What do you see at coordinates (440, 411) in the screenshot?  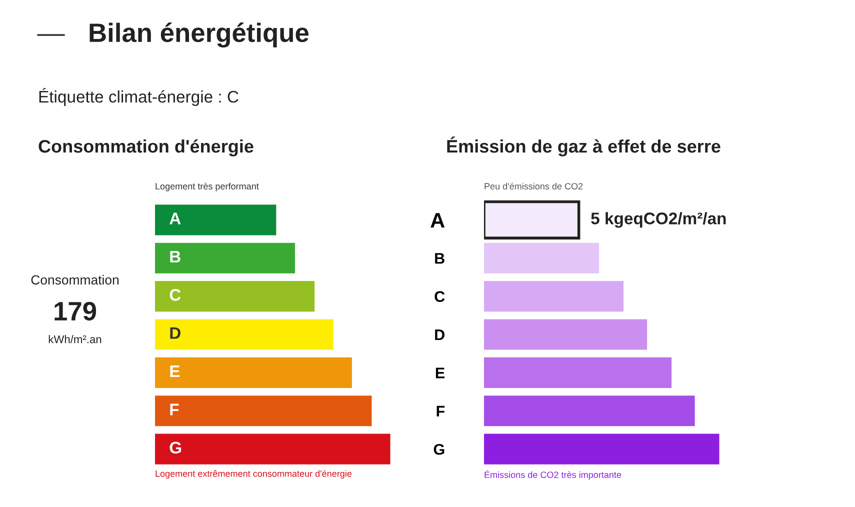 I see `category-label: F` at bounding box center [440, 411].